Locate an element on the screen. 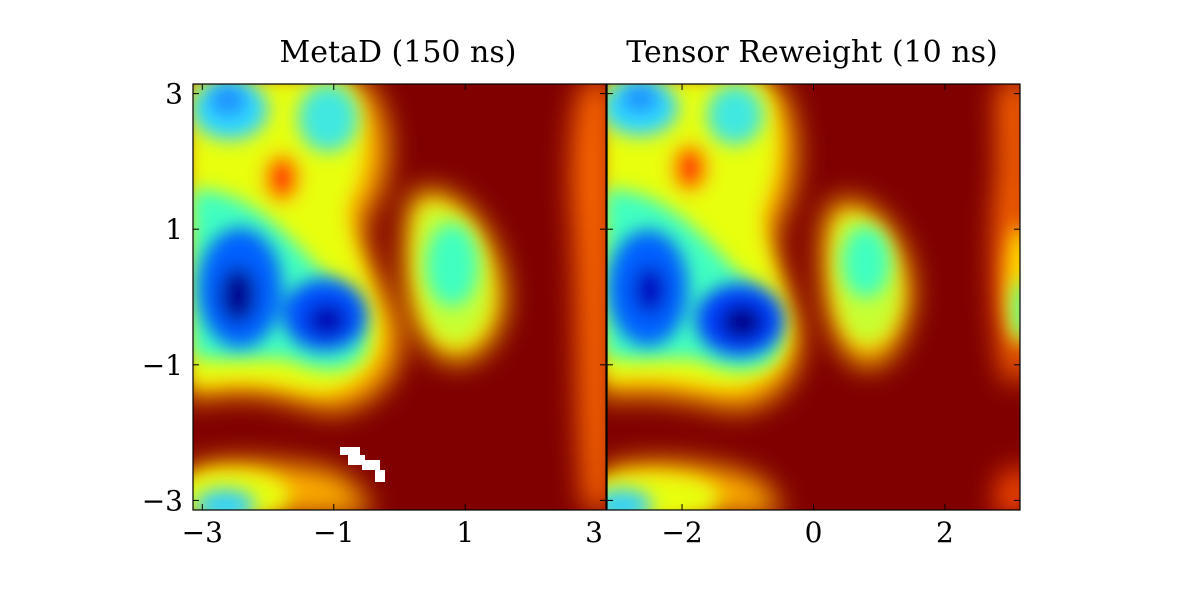 The width and height of the screenshot is (1200, 600). right-region-edge-cyan is located at coordinates (1016, 310).